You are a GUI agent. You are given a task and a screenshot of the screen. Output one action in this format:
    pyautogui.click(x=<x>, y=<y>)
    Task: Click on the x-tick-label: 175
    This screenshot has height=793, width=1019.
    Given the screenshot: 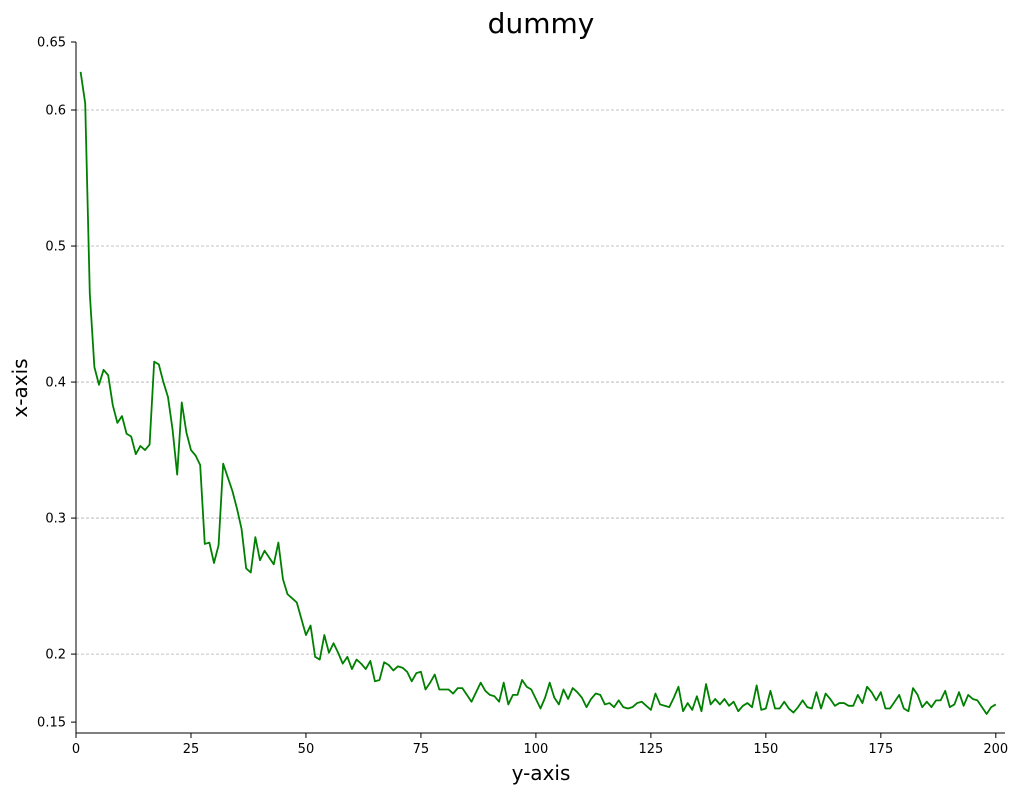 What is the action you would take?
    pyautogui.click(x=880, y=749)
    